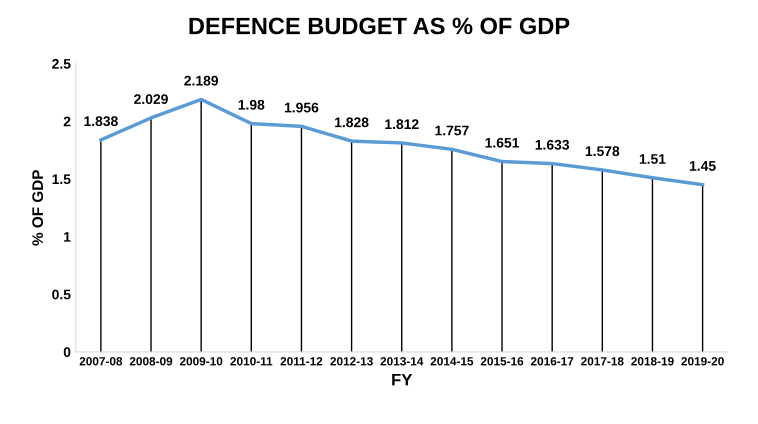  What do you see at coordinates (201, 81) in the screenshot?
I see `data-label: 2.189` at bounding box center [201, 81].